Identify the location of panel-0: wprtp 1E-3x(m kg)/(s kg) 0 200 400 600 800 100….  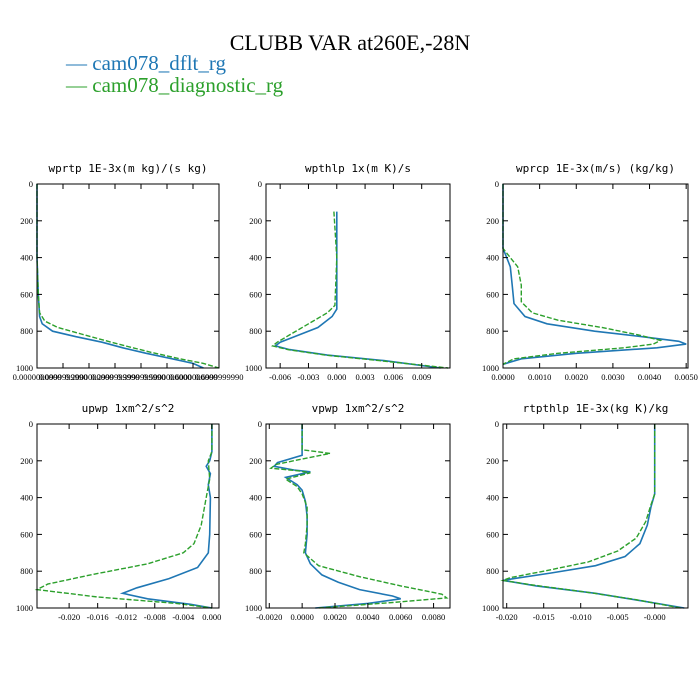
(128, 272).